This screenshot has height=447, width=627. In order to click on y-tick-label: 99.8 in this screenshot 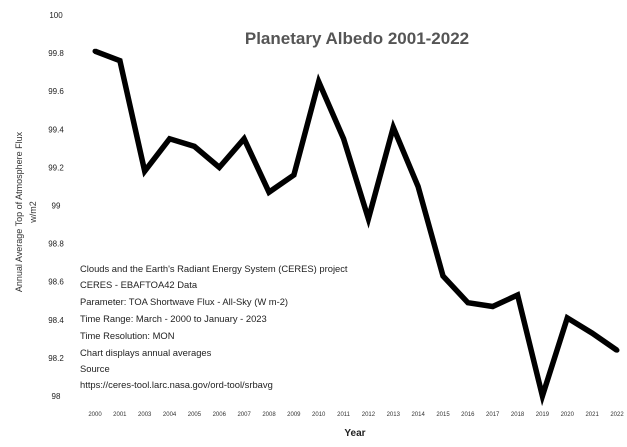, I will do `click(56, 53)`.